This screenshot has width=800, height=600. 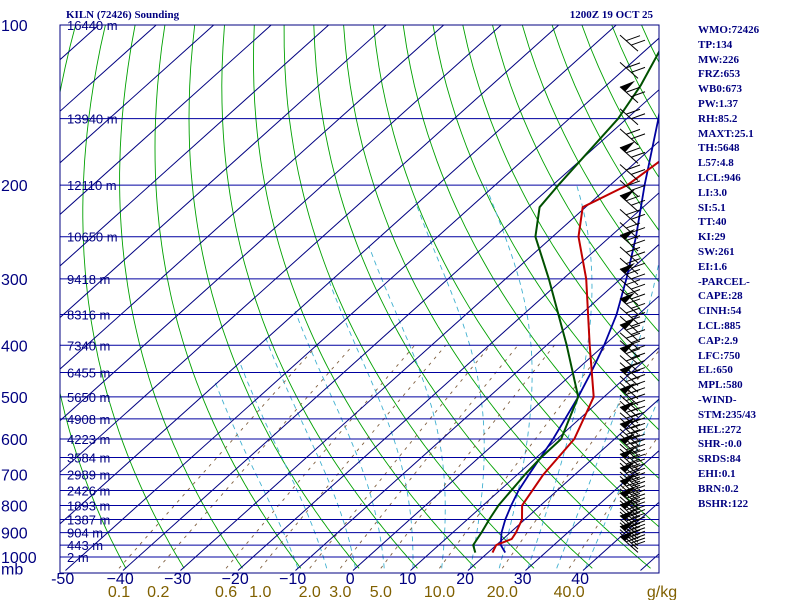 What do you see at coordinates (724, 281) in the screenshot?
I see `sounding-index: -PARCEL-` at bounding box center [724, 281].